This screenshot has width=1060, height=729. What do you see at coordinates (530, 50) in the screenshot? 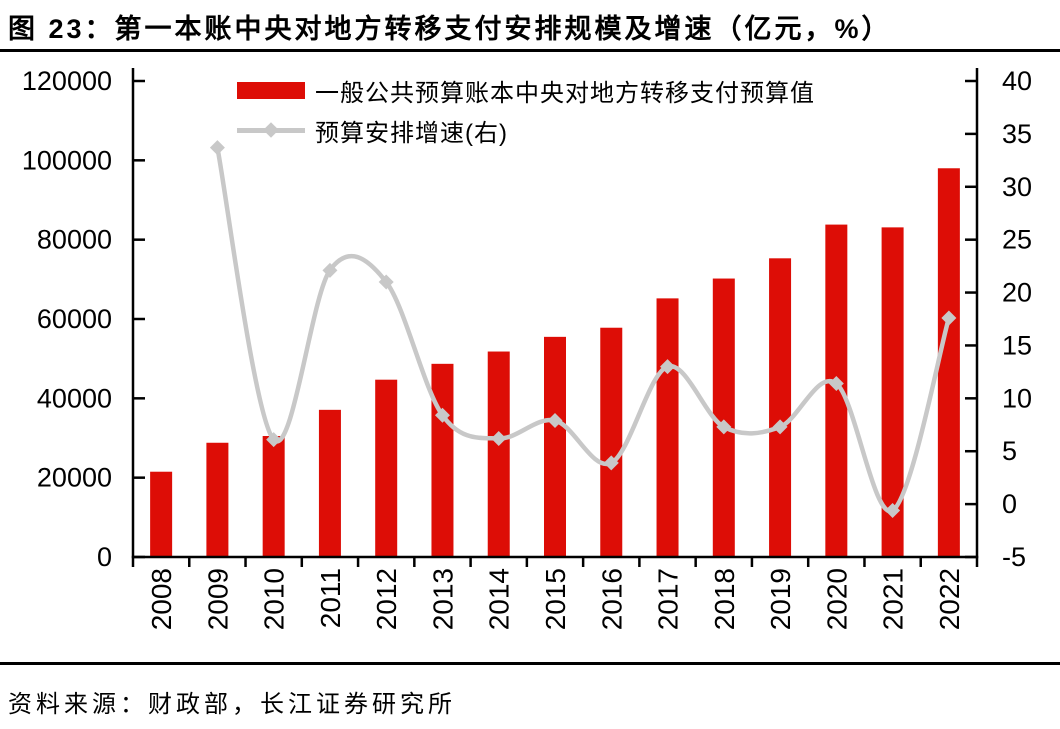
I see `title-divider` at bounding box center [530, 50].